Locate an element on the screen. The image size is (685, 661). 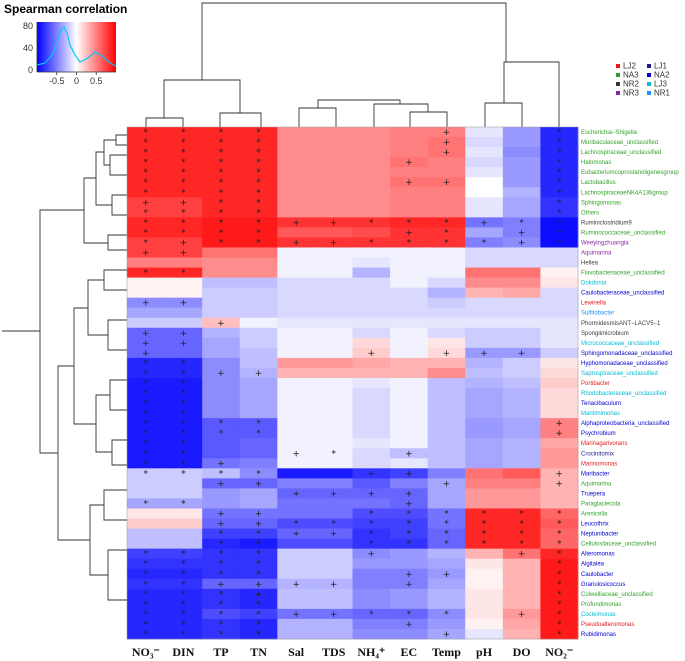
color-key-tick-label: 0 is located at coordinates (76, 81).